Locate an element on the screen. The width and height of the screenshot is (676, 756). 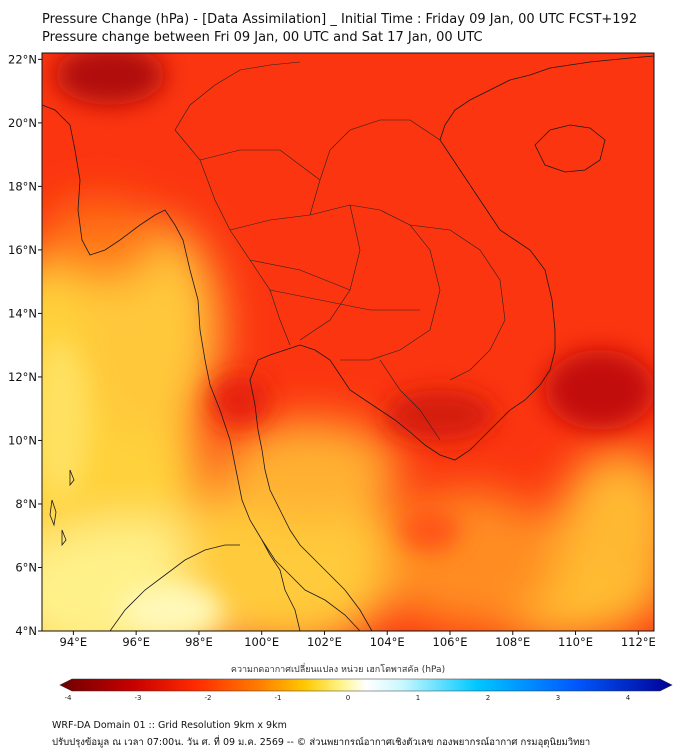
colorbar-tick-label: -2 is located at coordinates (208, 698).